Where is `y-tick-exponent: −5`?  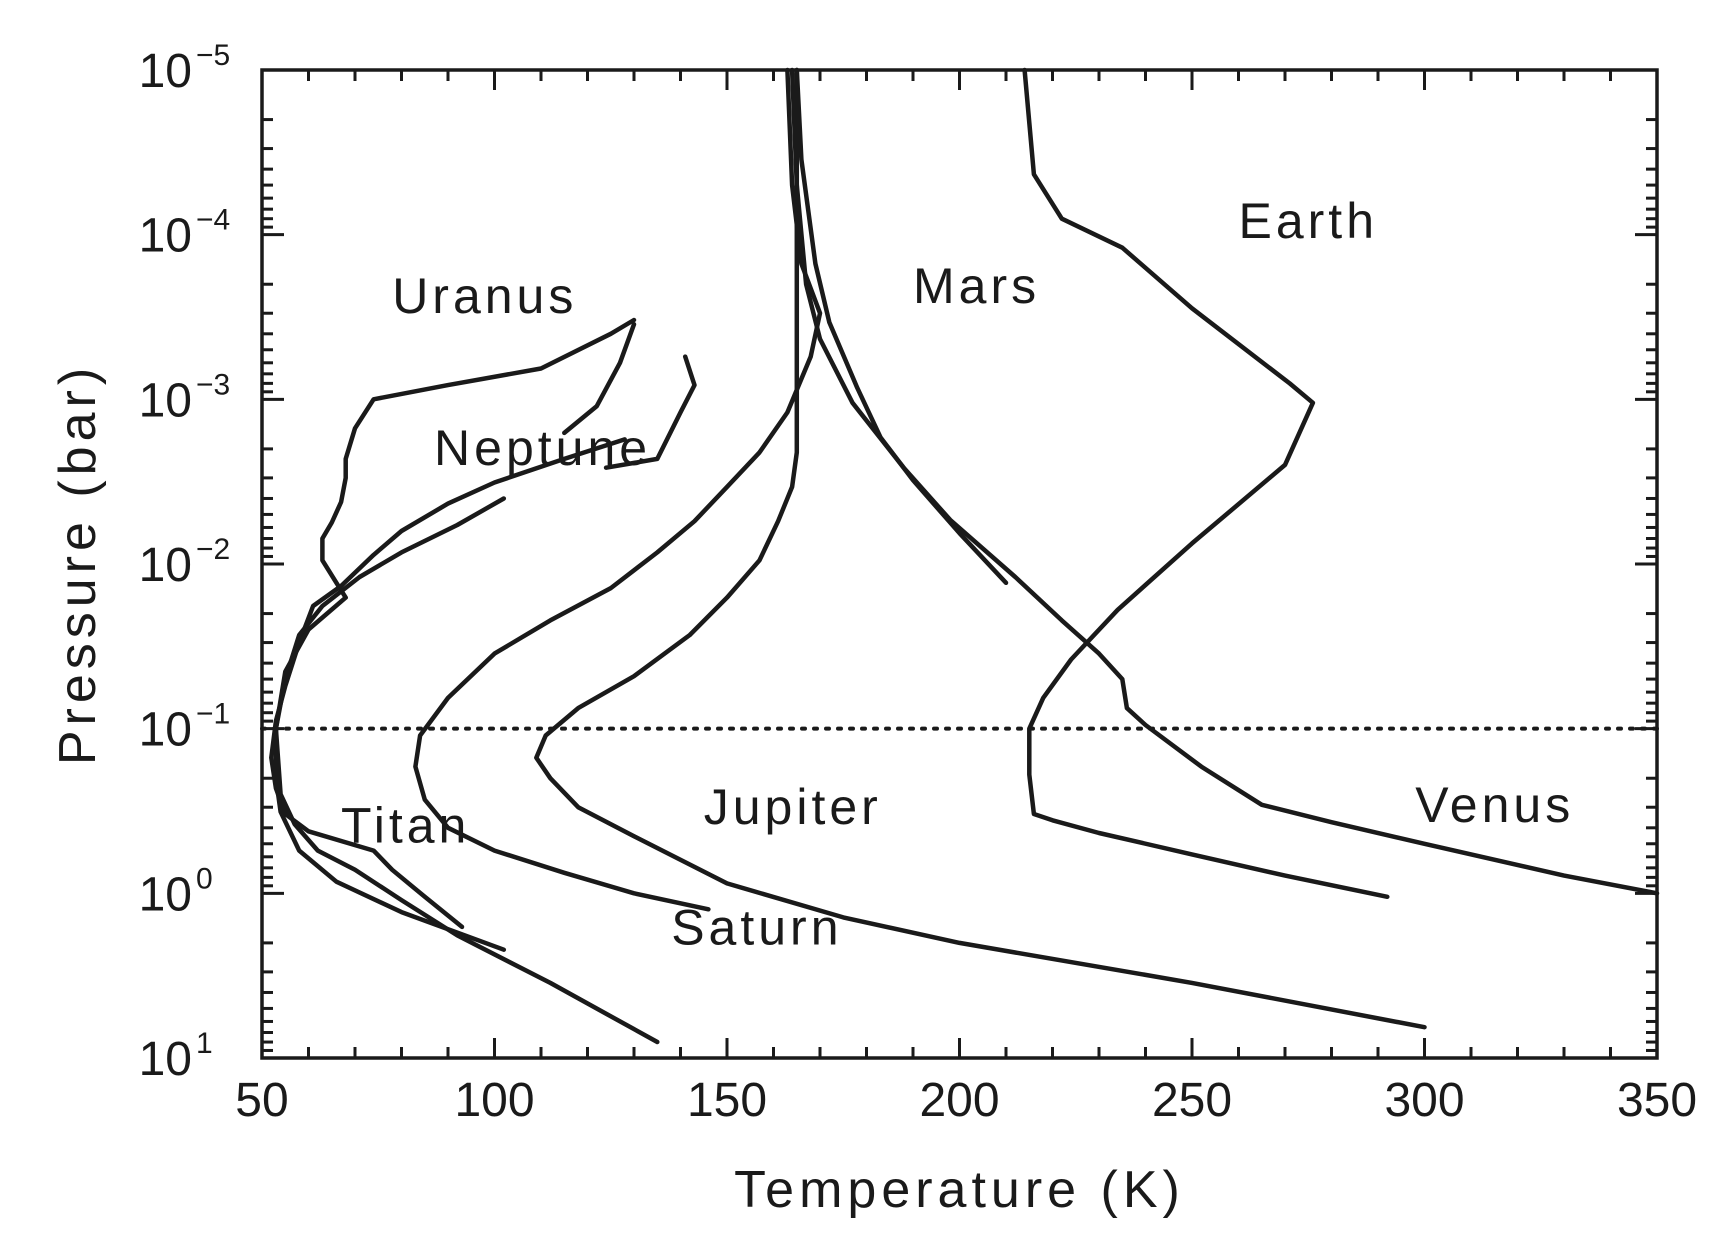
y-tick-exponent: −5 is located at coordinates (213, 55).